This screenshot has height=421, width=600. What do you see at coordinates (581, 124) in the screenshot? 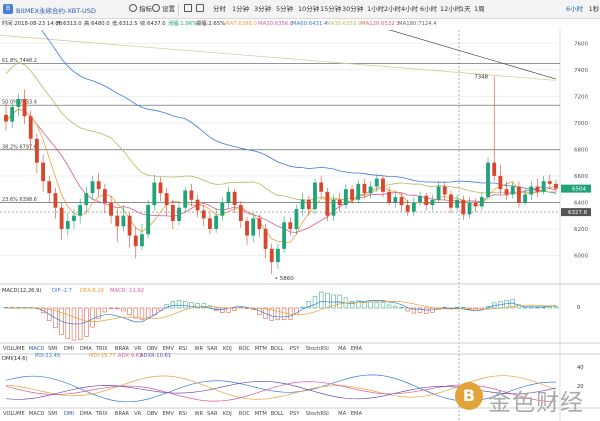
I see `price-axis-label: 7000` at bounding box center [581, 124].